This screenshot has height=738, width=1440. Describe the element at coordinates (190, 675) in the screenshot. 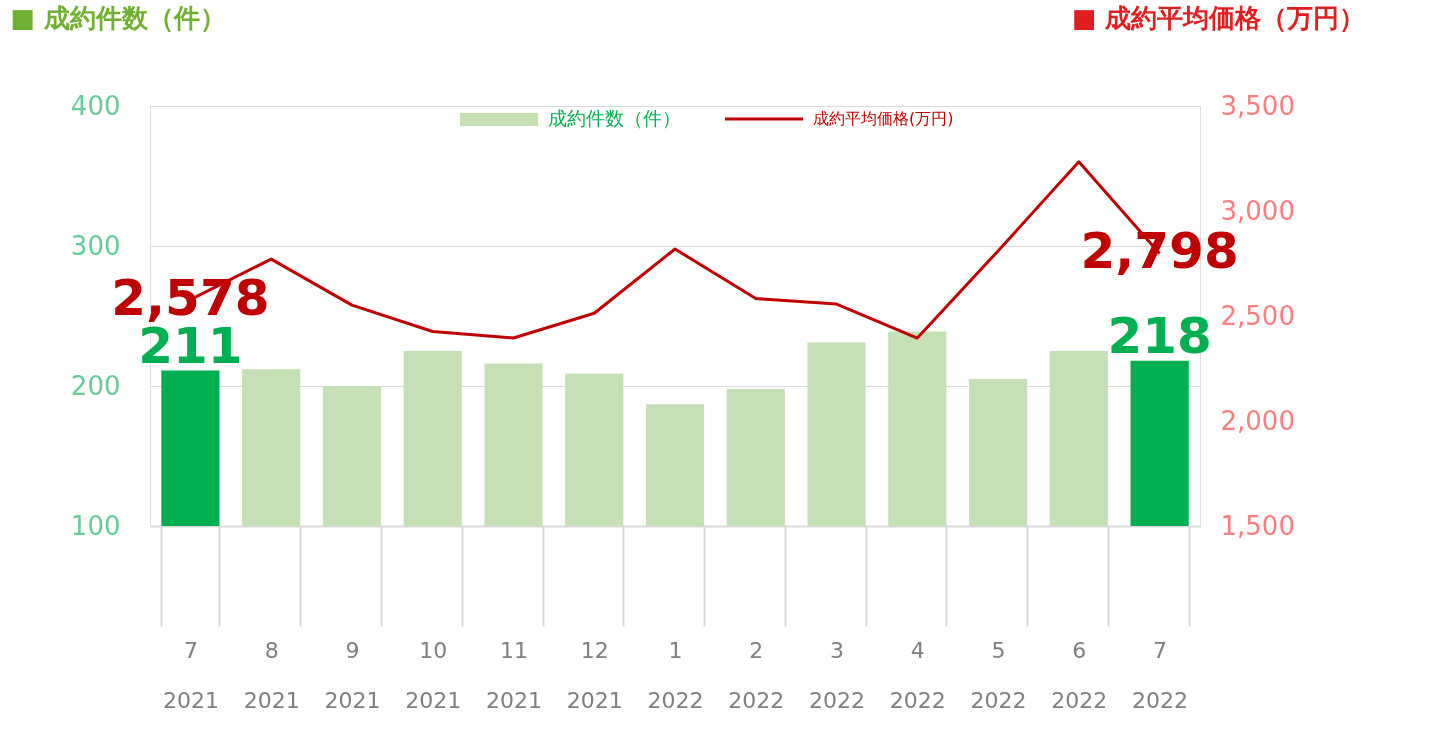

I see `x-tick-label: 7 2021` at that location.